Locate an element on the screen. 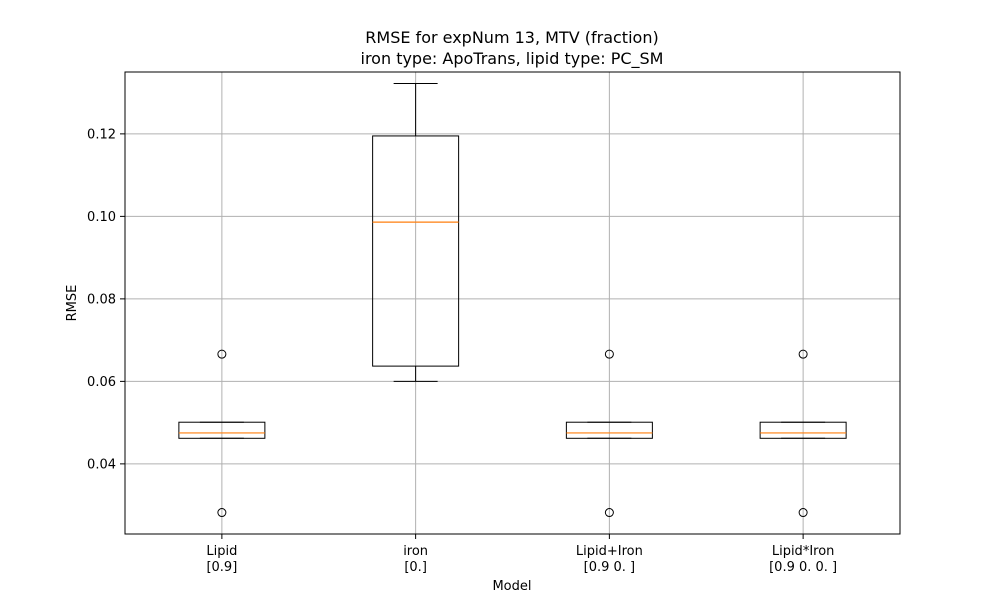  y-tick-label: 0.06 is located at coordinates (101, 382).